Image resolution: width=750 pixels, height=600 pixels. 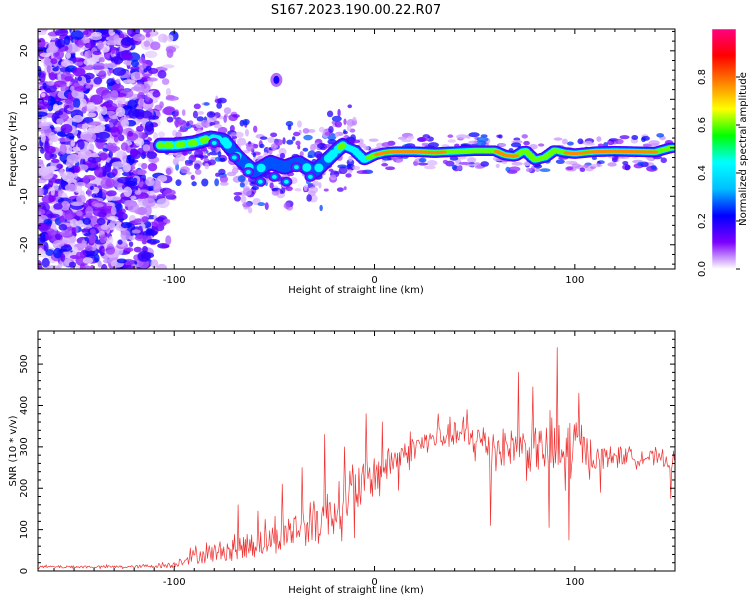 What do you see at coordinates (24, 50) in the screenshot?
I see `spectrogram-y-tick-label: 20` at bounding box center [24, 50].